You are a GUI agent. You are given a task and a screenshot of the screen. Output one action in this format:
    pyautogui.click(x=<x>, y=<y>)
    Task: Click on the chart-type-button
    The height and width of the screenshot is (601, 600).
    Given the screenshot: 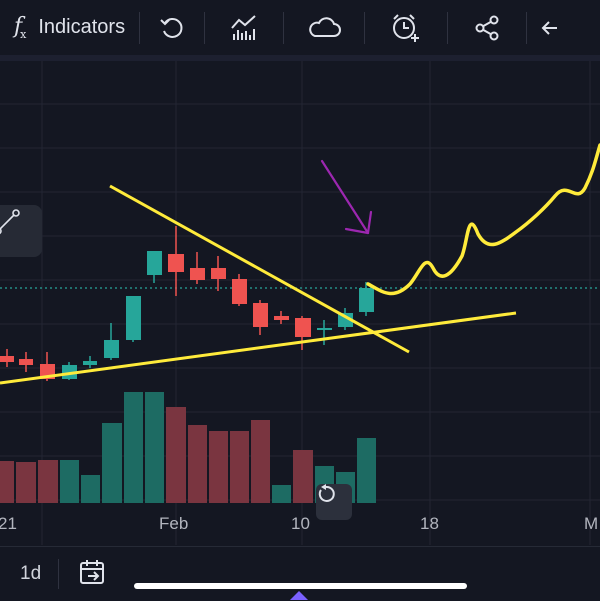 What is the action you would take?
    pyautogui.click(x=244, y=27)
    